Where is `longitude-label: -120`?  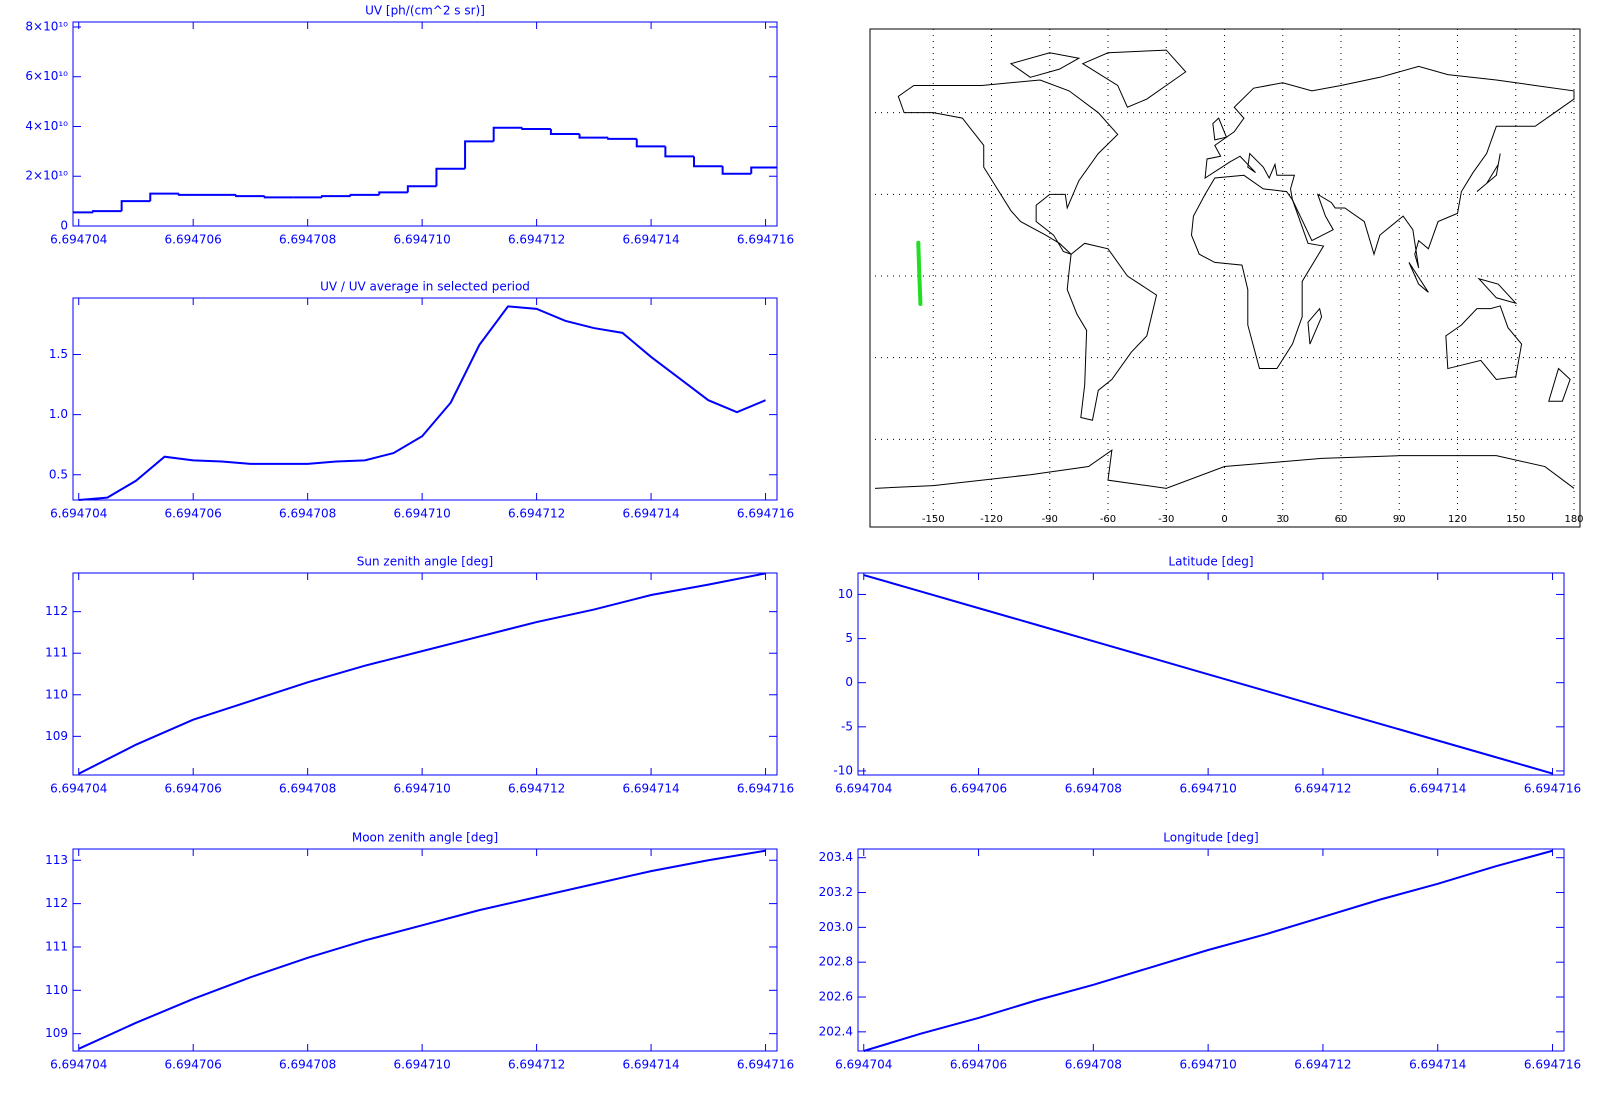
longitude-label: -120 is located at coordinates (991, 519).